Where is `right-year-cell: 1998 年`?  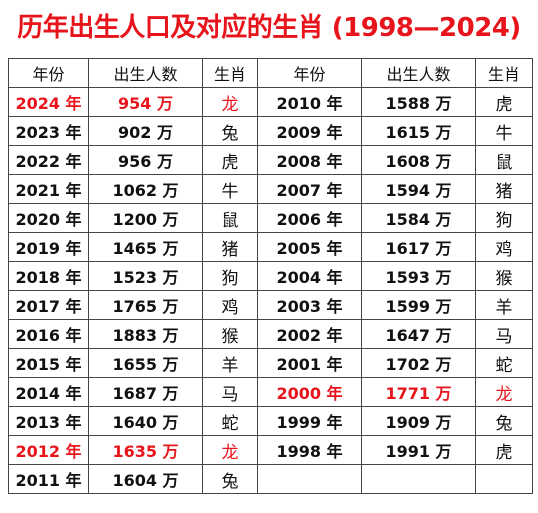 right-year-cell: 1998 年 is located at coordinates (309, 450).